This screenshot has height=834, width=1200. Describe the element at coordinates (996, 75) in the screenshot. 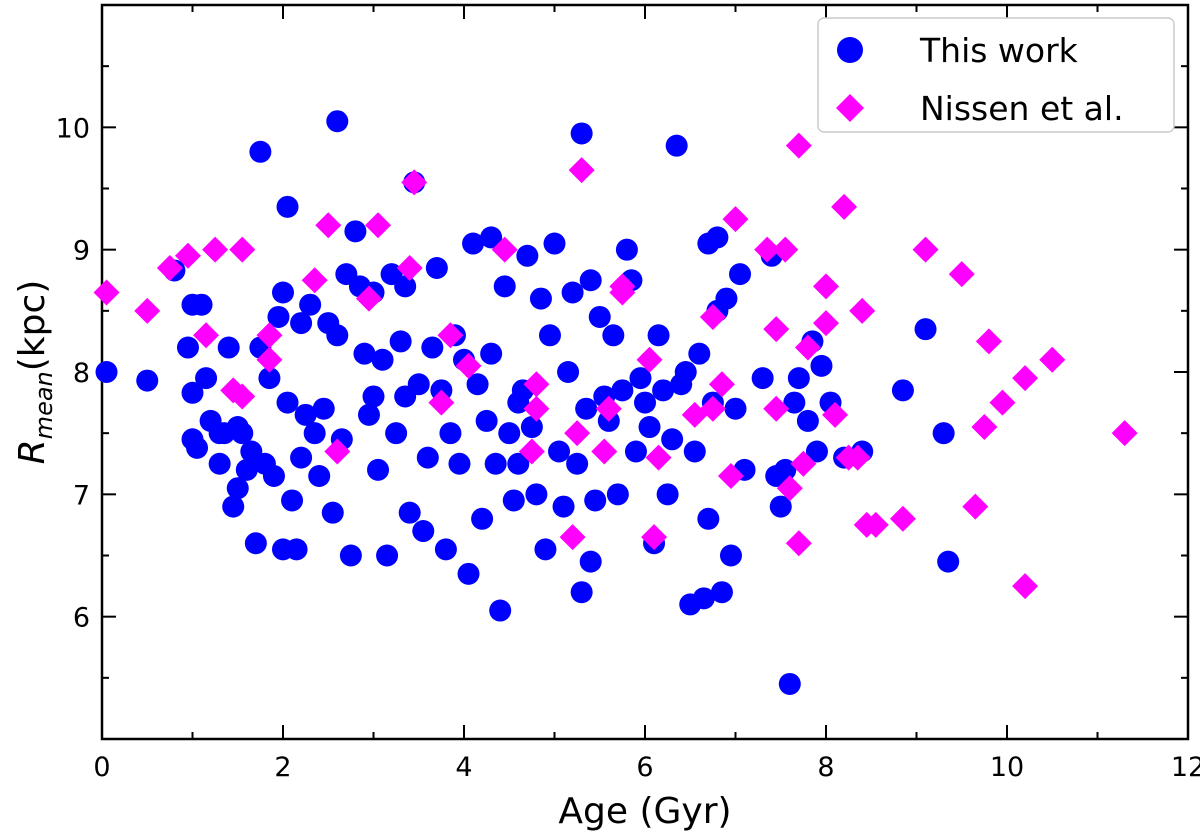

I see `legend-box` at that location.